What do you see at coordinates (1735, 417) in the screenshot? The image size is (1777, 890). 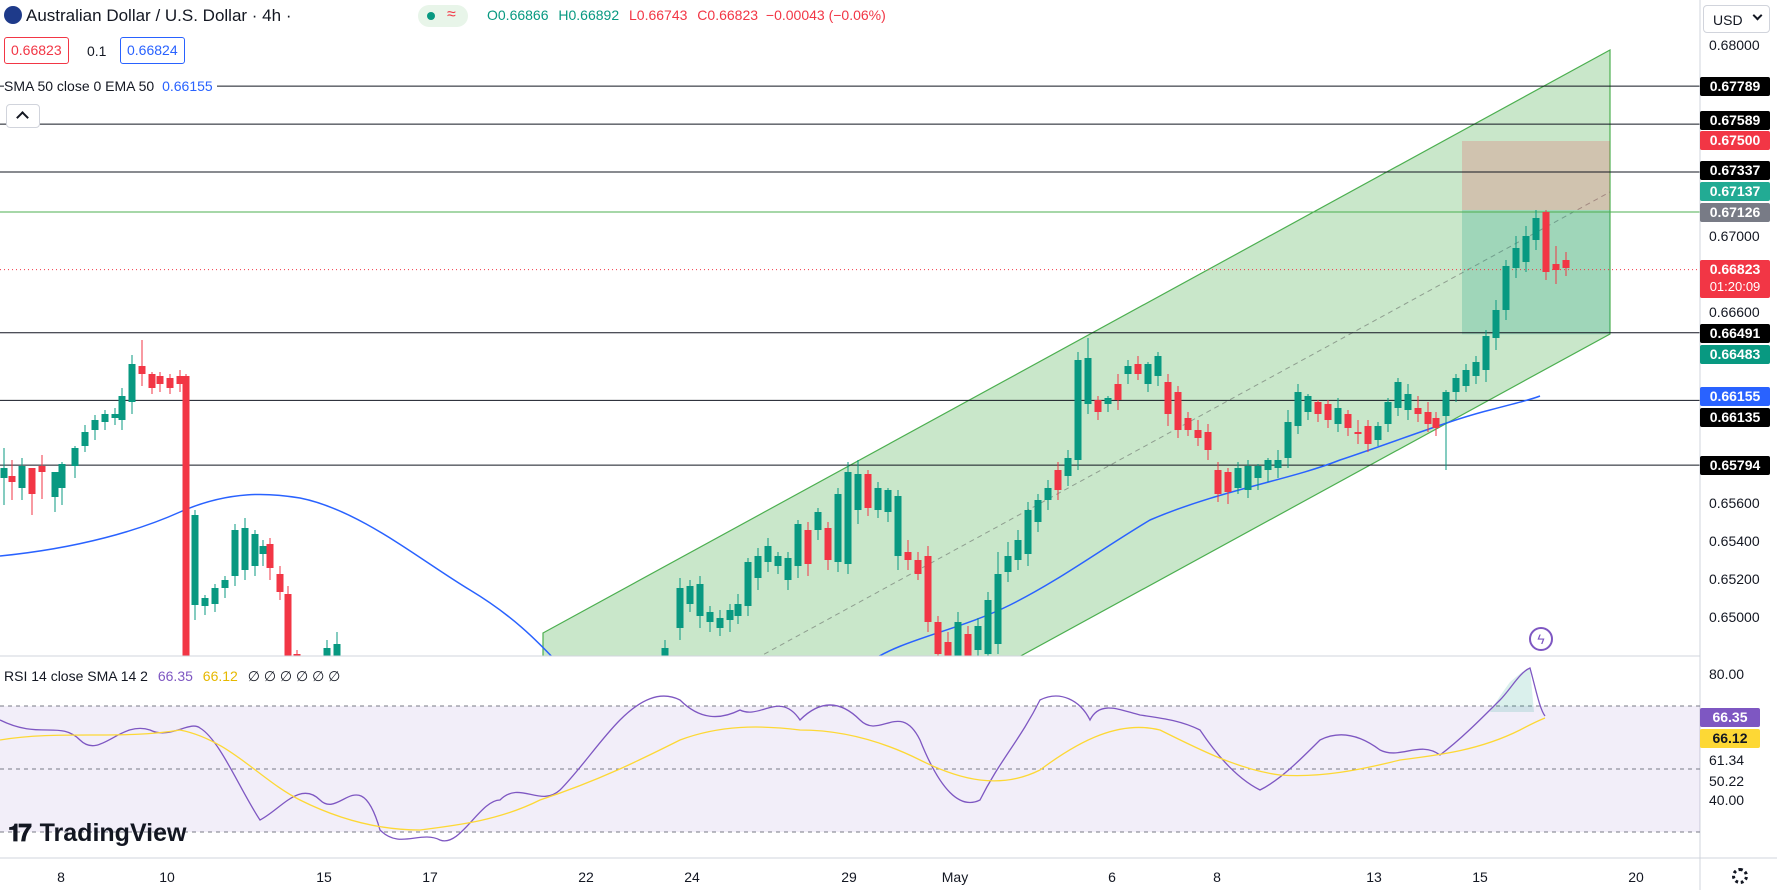 I see `level-tag: 0.66135` at bounding box center [1735, 417].